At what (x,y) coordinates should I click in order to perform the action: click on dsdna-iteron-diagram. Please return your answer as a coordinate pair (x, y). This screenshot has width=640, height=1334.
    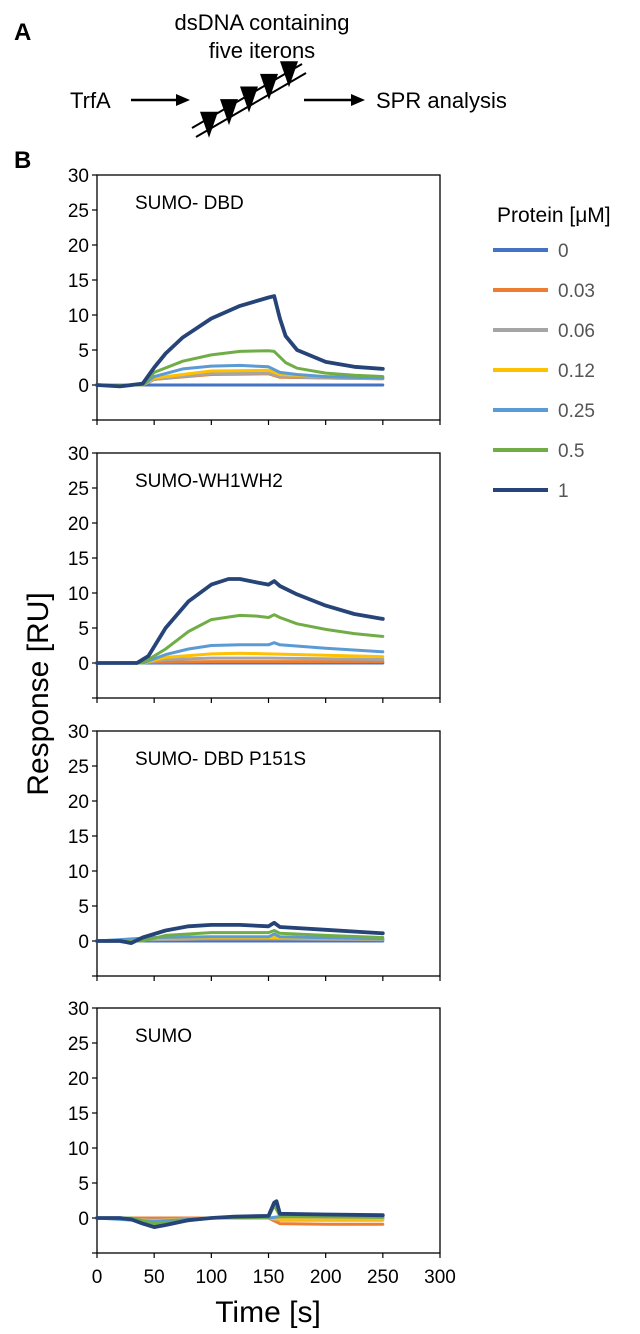
    Looking at the image, I should click on (249, 99).